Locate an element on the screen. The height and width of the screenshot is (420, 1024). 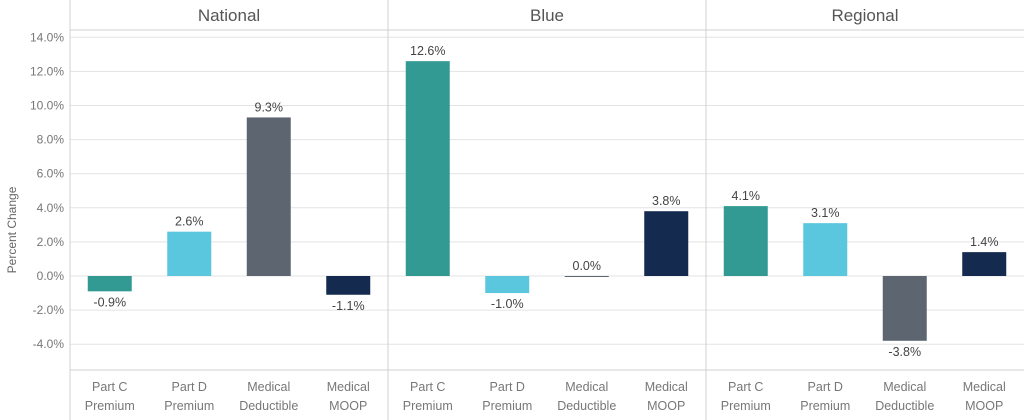
y-tick-label: -2.0% is located at coordinates (49, 310).